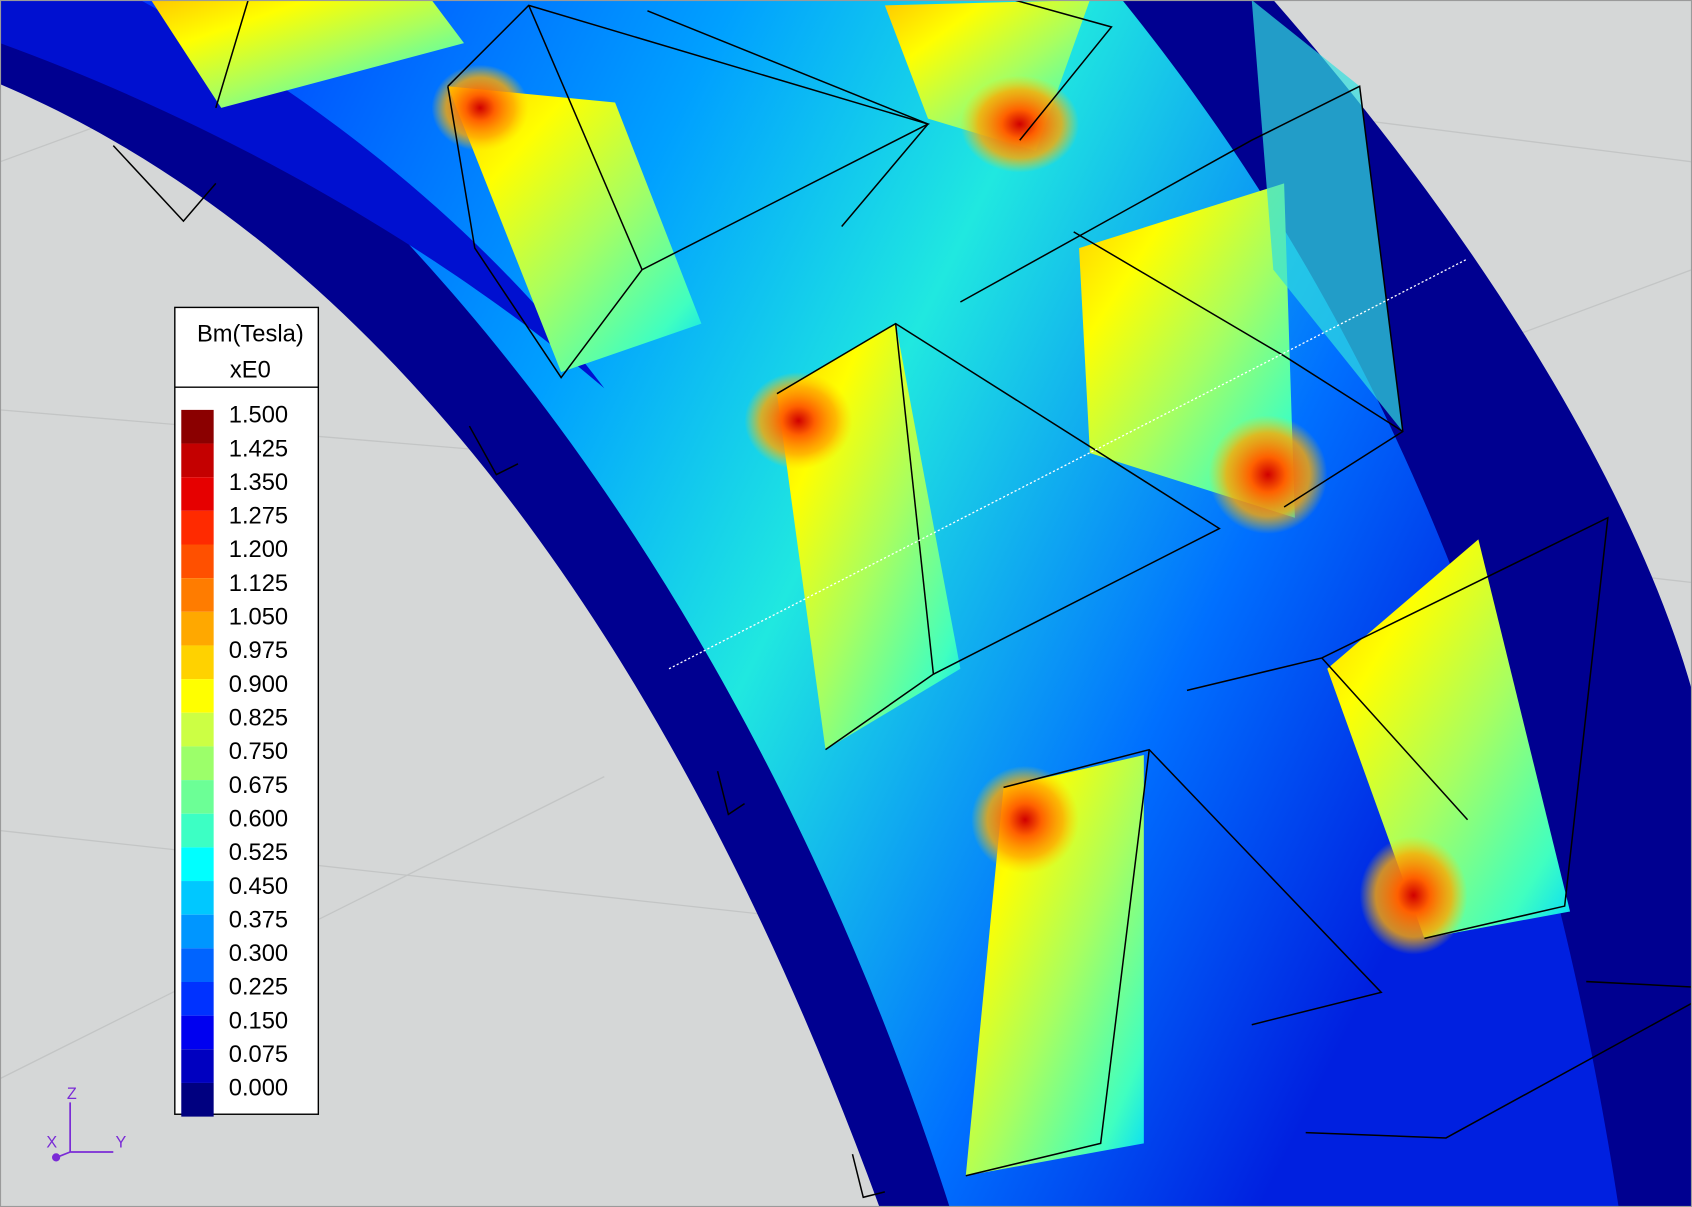 The image size is (1692, 1207). I want to click on legend-label: 1.125, so click(258, 584).